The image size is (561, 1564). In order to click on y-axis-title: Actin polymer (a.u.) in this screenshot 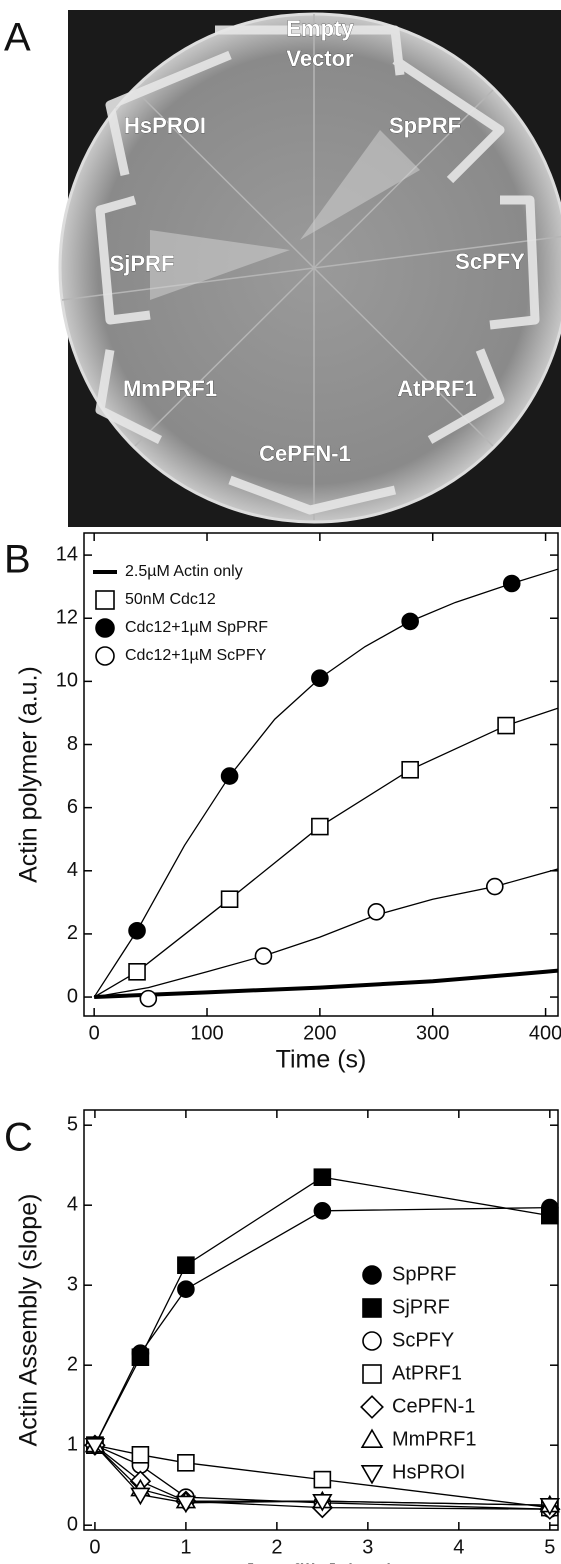, I will do `click(29, 774)`.